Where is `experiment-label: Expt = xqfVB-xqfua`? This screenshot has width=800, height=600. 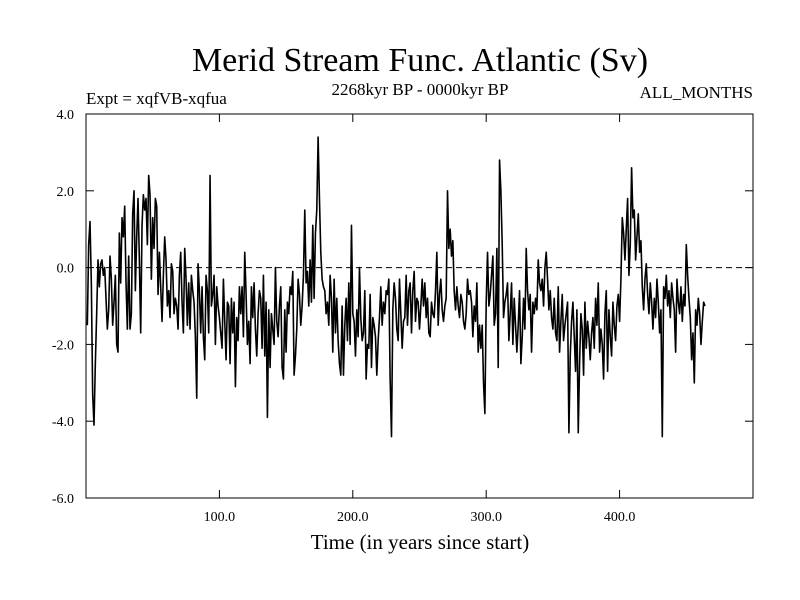
experiment-label: Expt = xqfVB-xqfua is located at coordinates (156, 98).